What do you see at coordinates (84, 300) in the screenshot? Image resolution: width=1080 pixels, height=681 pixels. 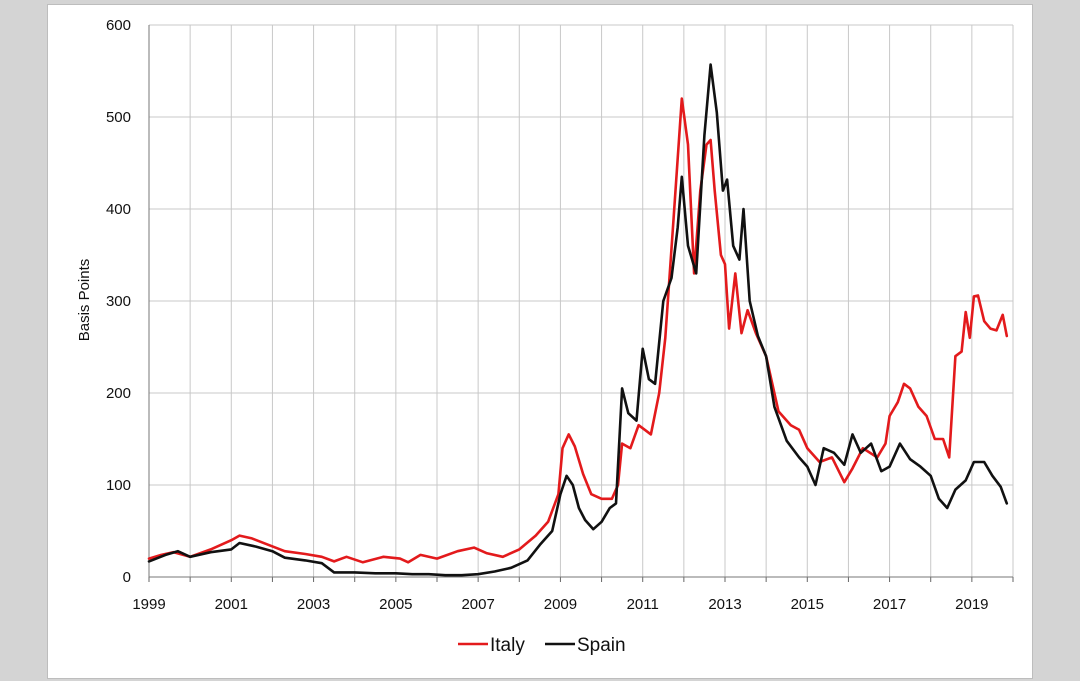 I see `y-axis-title: Basis Points` at bounding box center [84, 300].